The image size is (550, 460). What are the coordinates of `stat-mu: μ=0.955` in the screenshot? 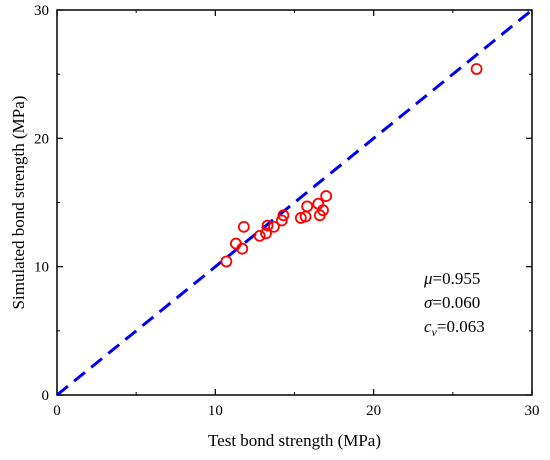 It's located at (451, 278).